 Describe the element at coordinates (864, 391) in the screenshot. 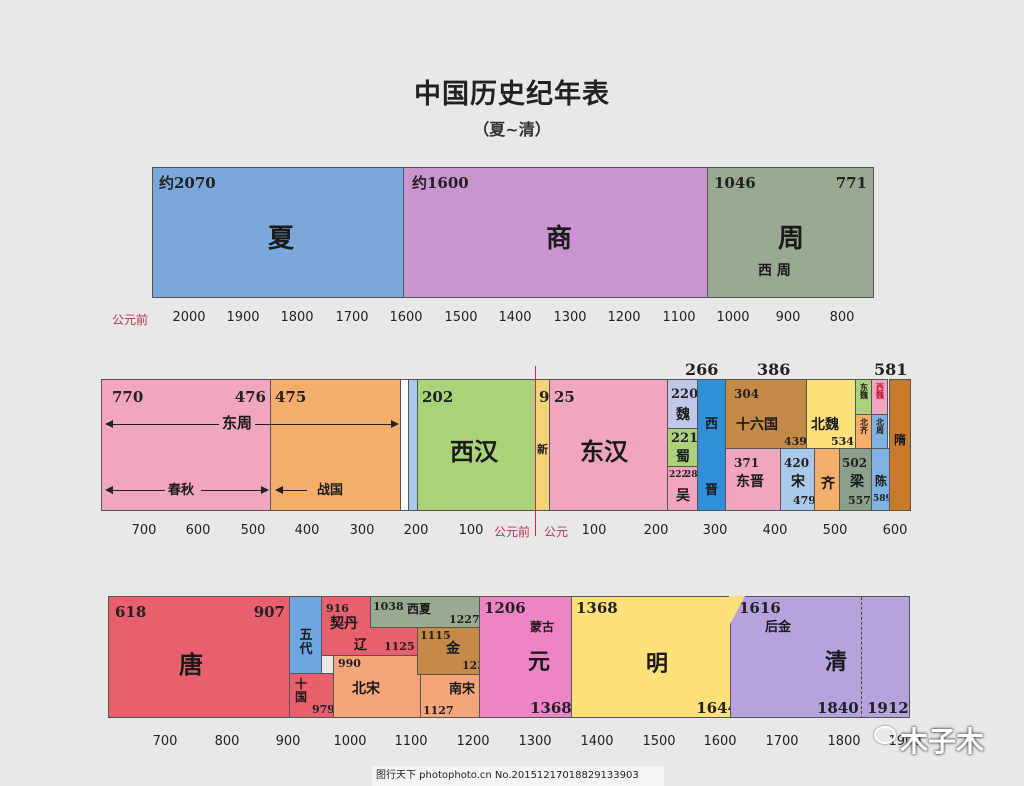

I see `dong-wei-name: 东魏` at that location.